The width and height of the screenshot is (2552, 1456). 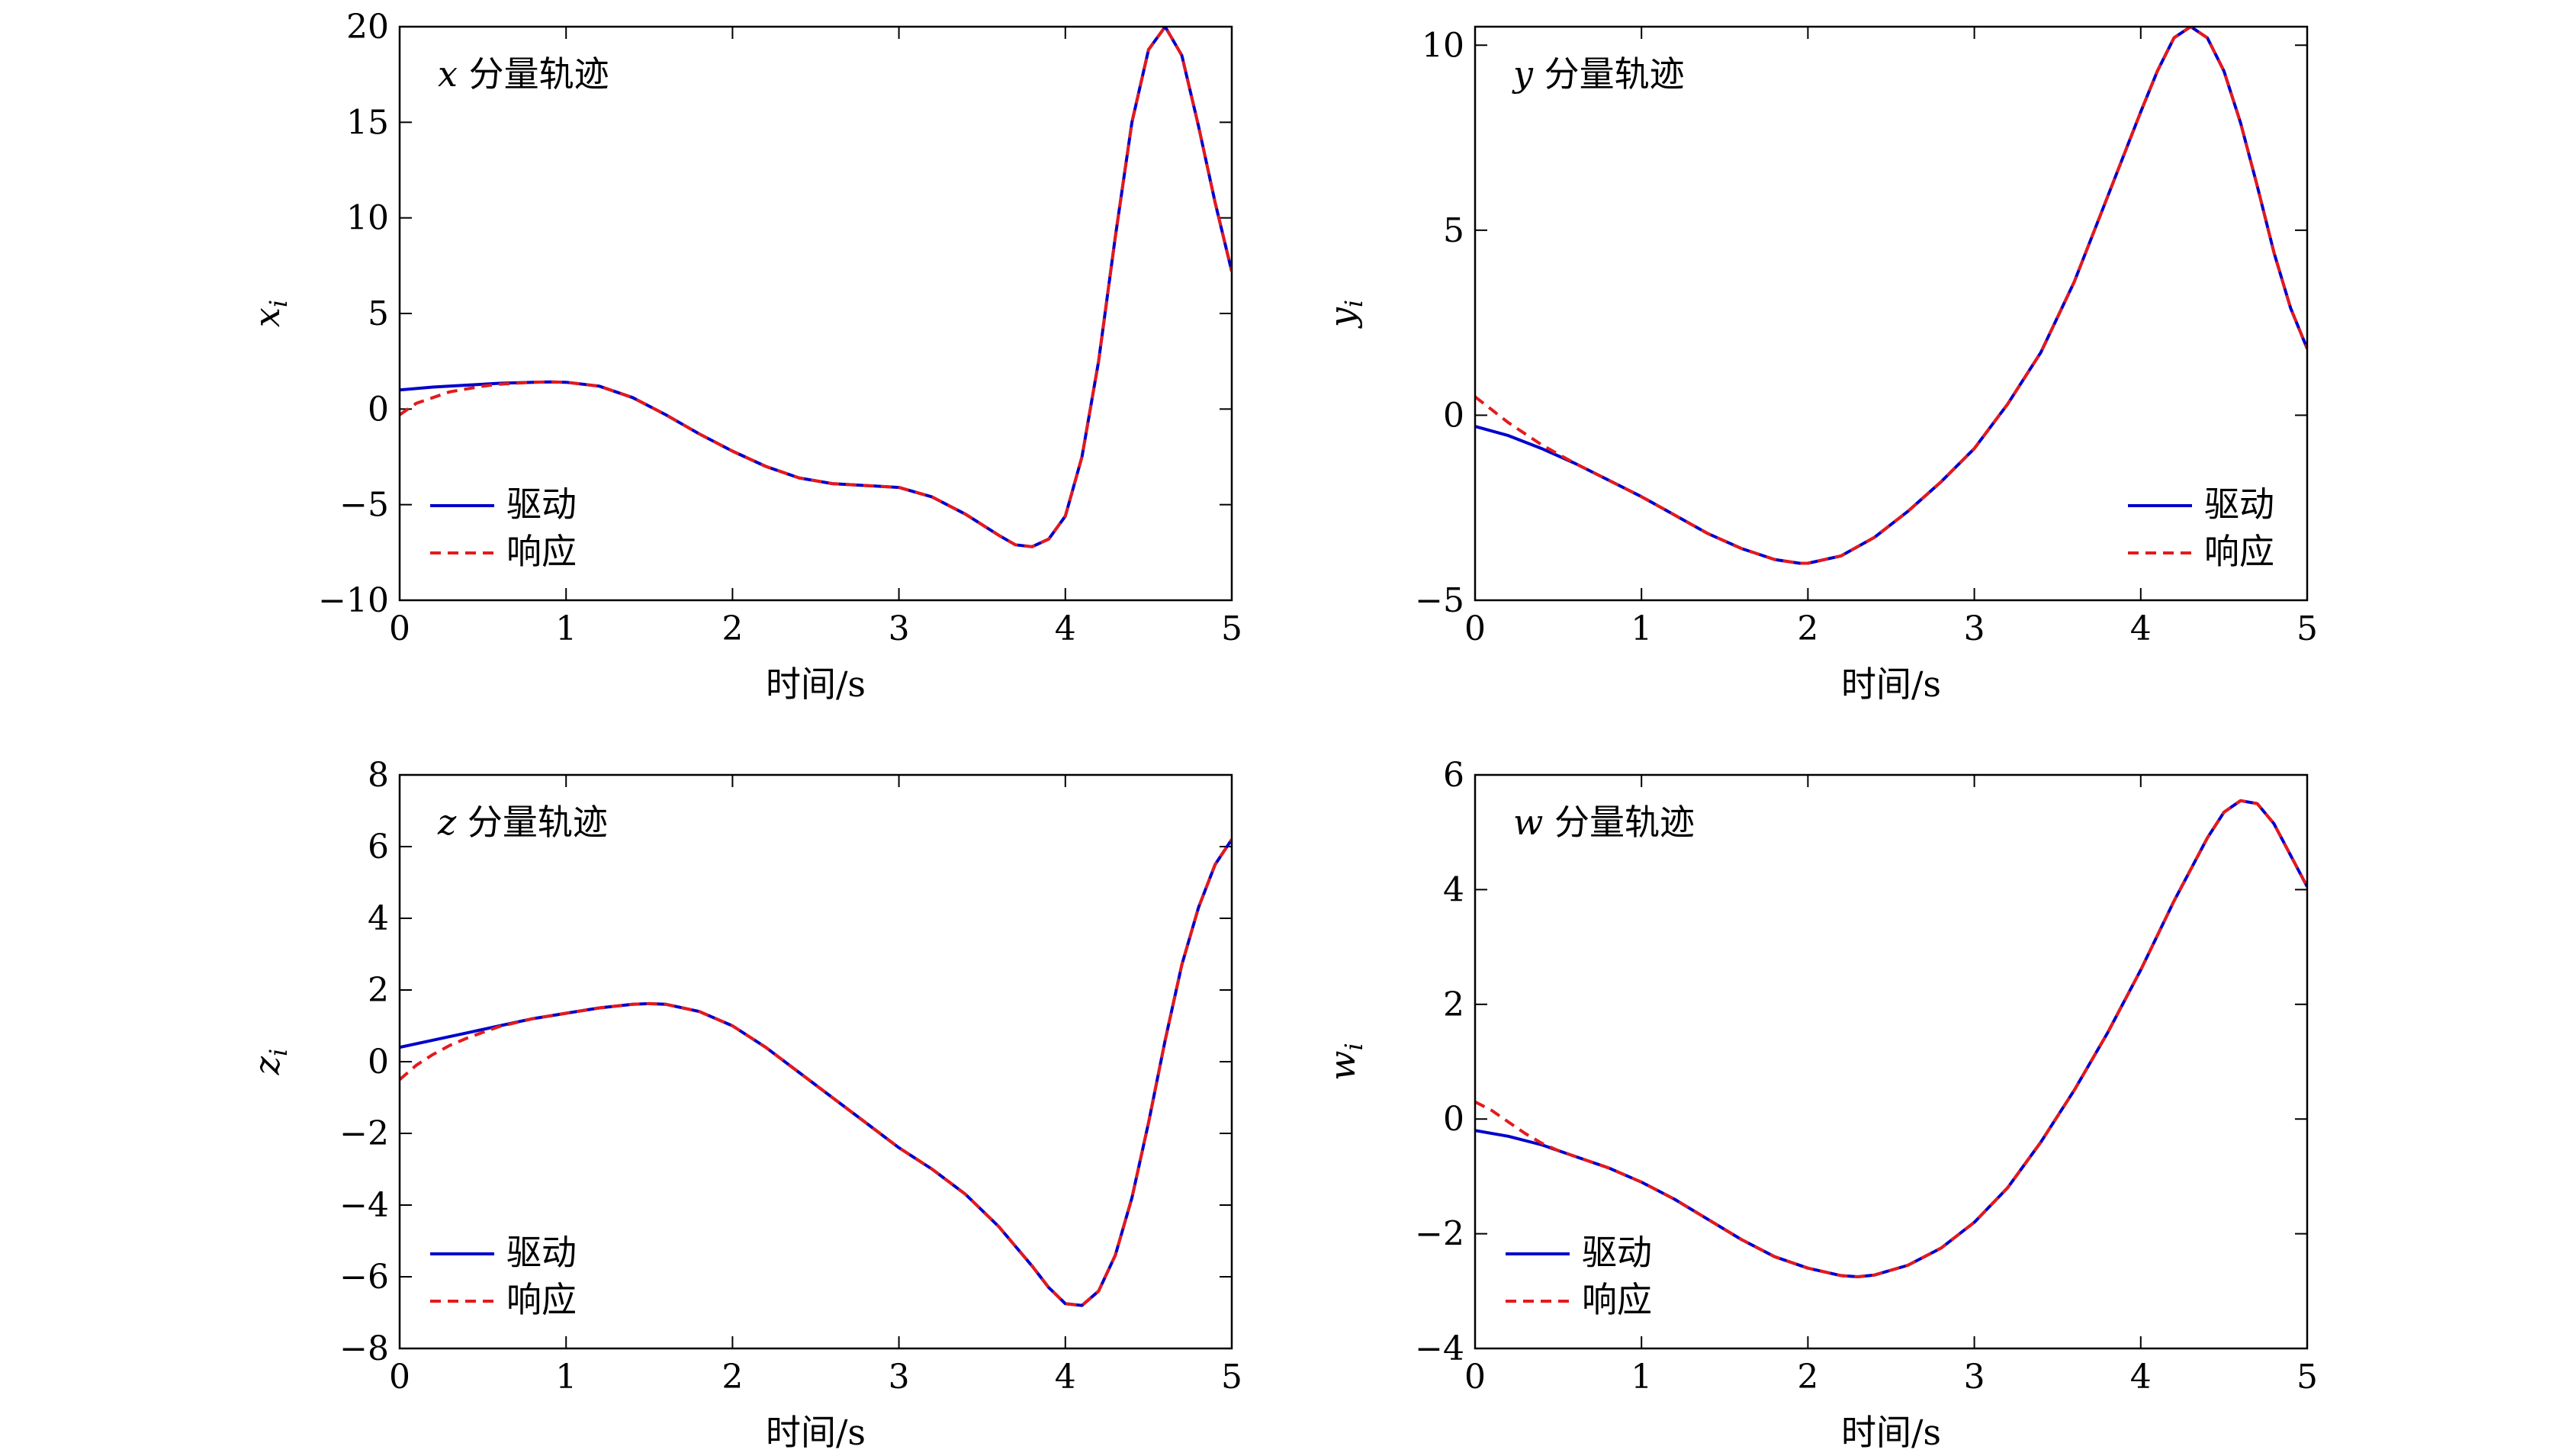 What do you see at coordinates (364, 1277) in the screenshot?
I see `y-tick-label: −6` at bounding box center [364, 1277].